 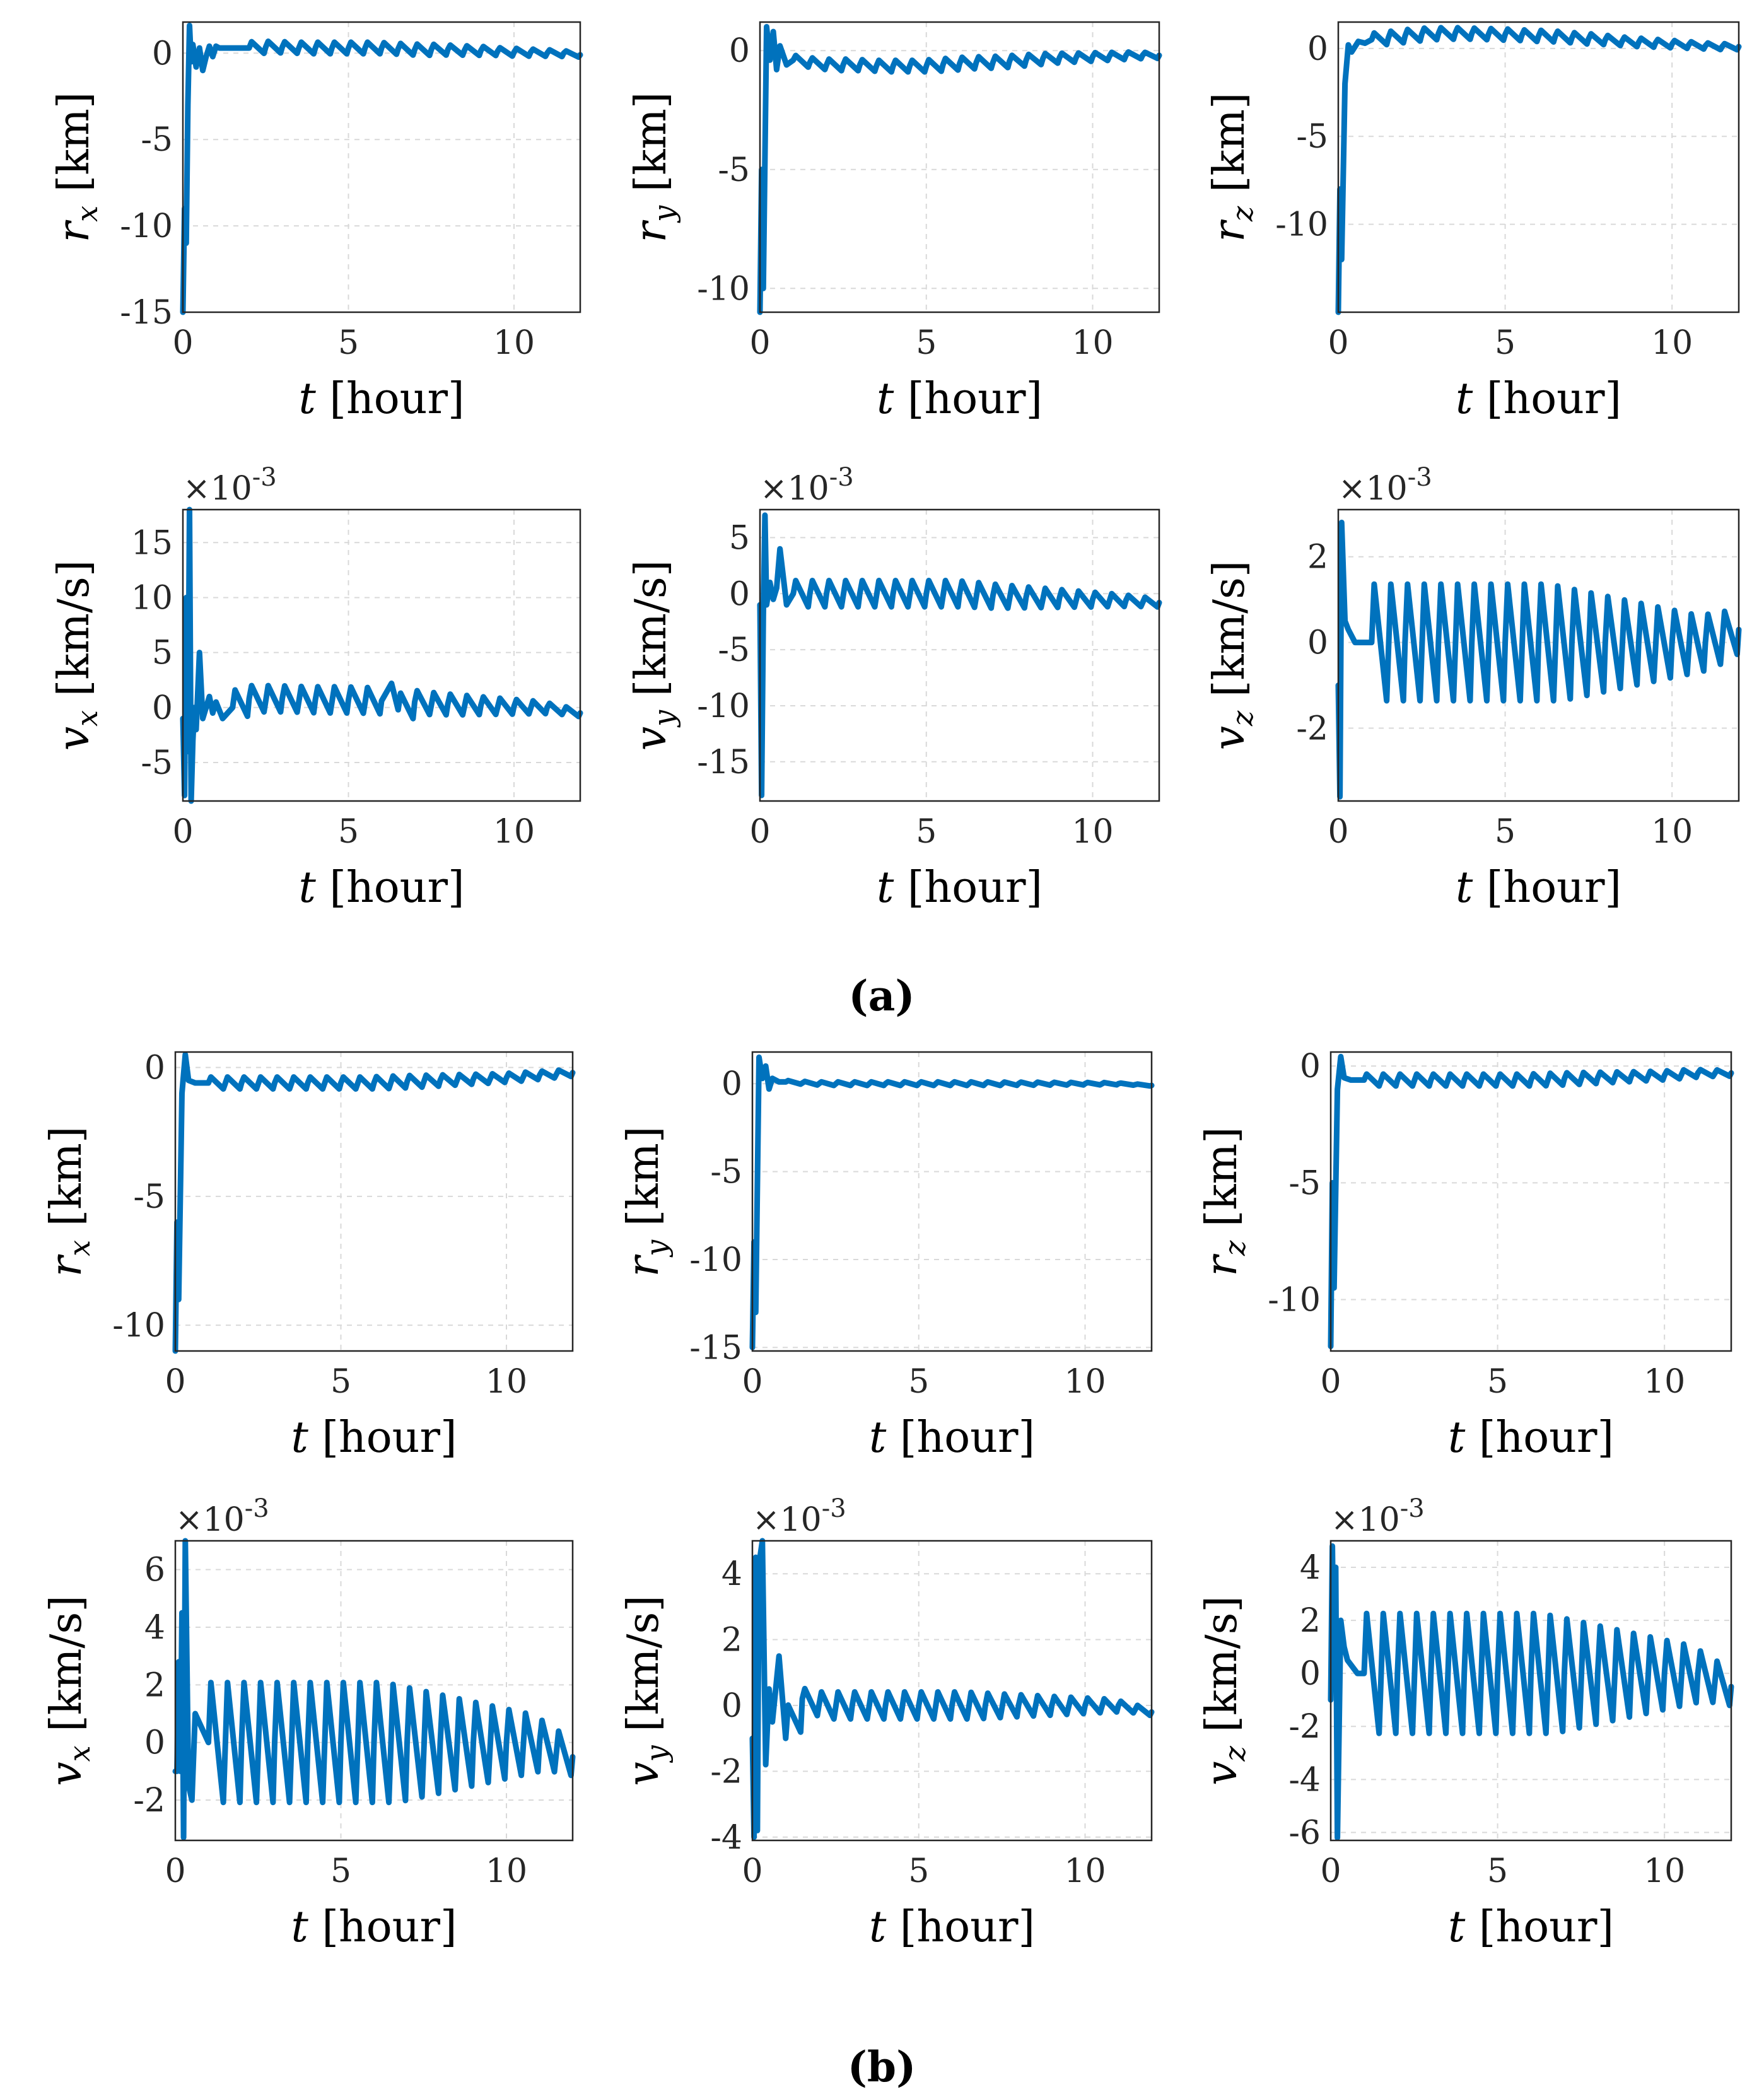 I want to click on chart-a-vy: 0 5 10 5 0 -5 -10 -15 t [hour] vy [km/s] ×10⁻³, so click(x=894, y=688).